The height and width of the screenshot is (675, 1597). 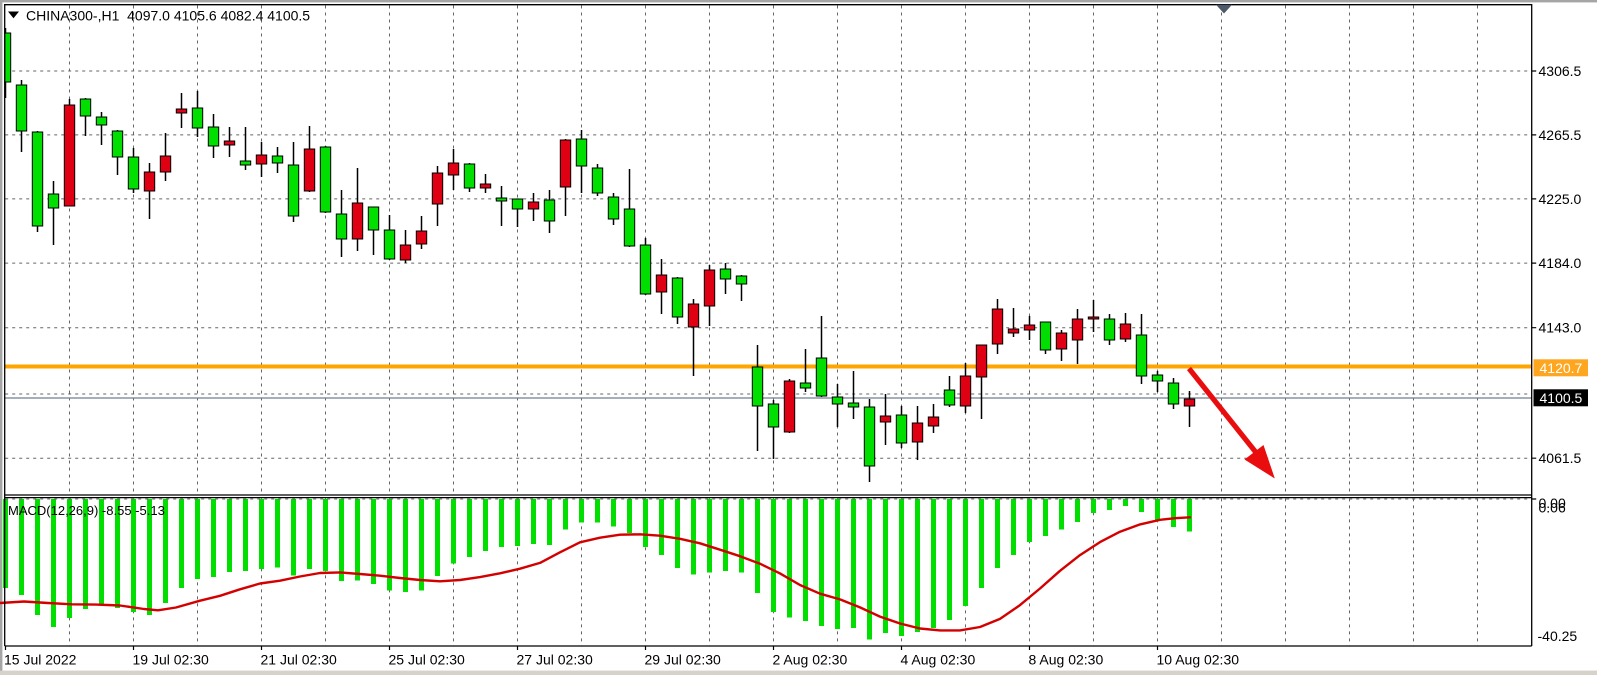 What do you see at coordinates (938, 660) in the screenshot?
I see `svg-text: 4 Aug 02:30` at bounding box center [938, 660].